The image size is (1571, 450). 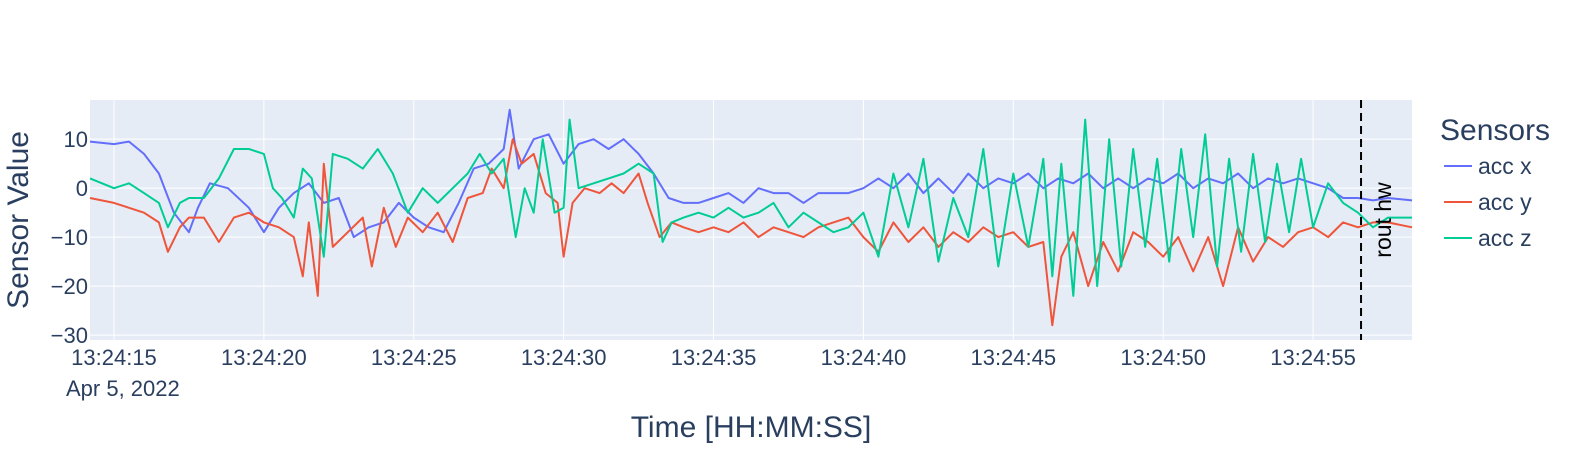 I want to click on legend-label: acc y, so click(x=1505, y=202).